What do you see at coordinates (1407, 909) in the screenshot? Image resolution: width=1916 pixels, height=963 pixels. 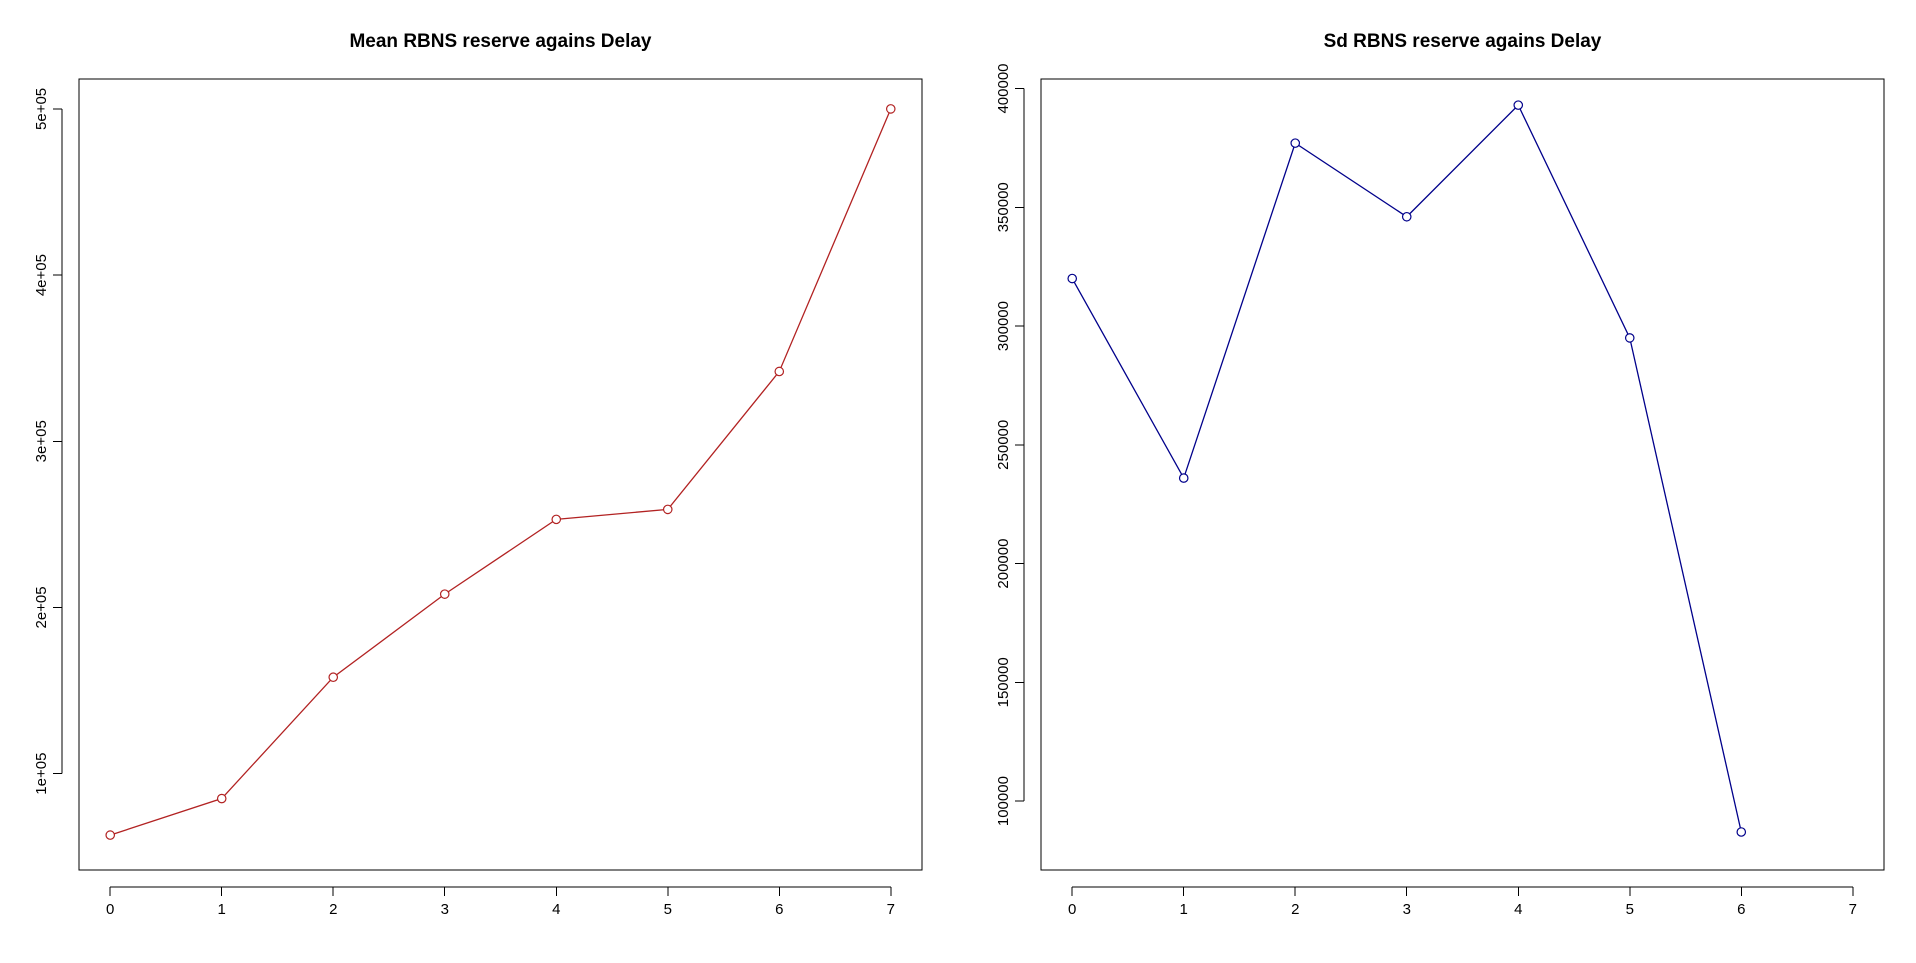 I see `x-tick-label-sd: 3` at bounding box center [1407, 909].